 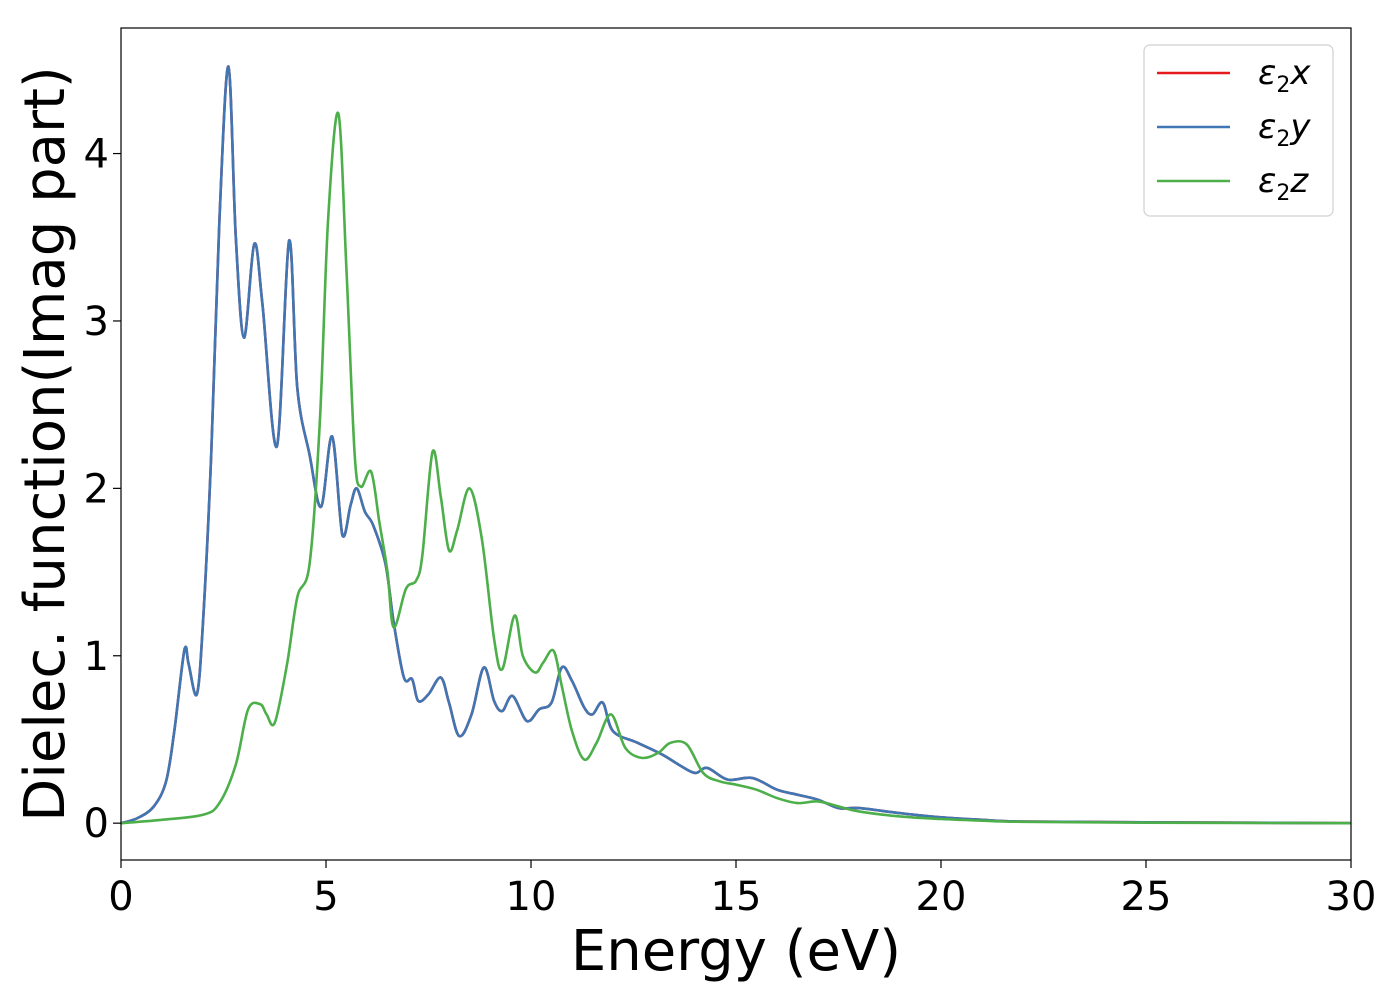 I want to click on x-tick-label: 0, so click(x=120, y=897).